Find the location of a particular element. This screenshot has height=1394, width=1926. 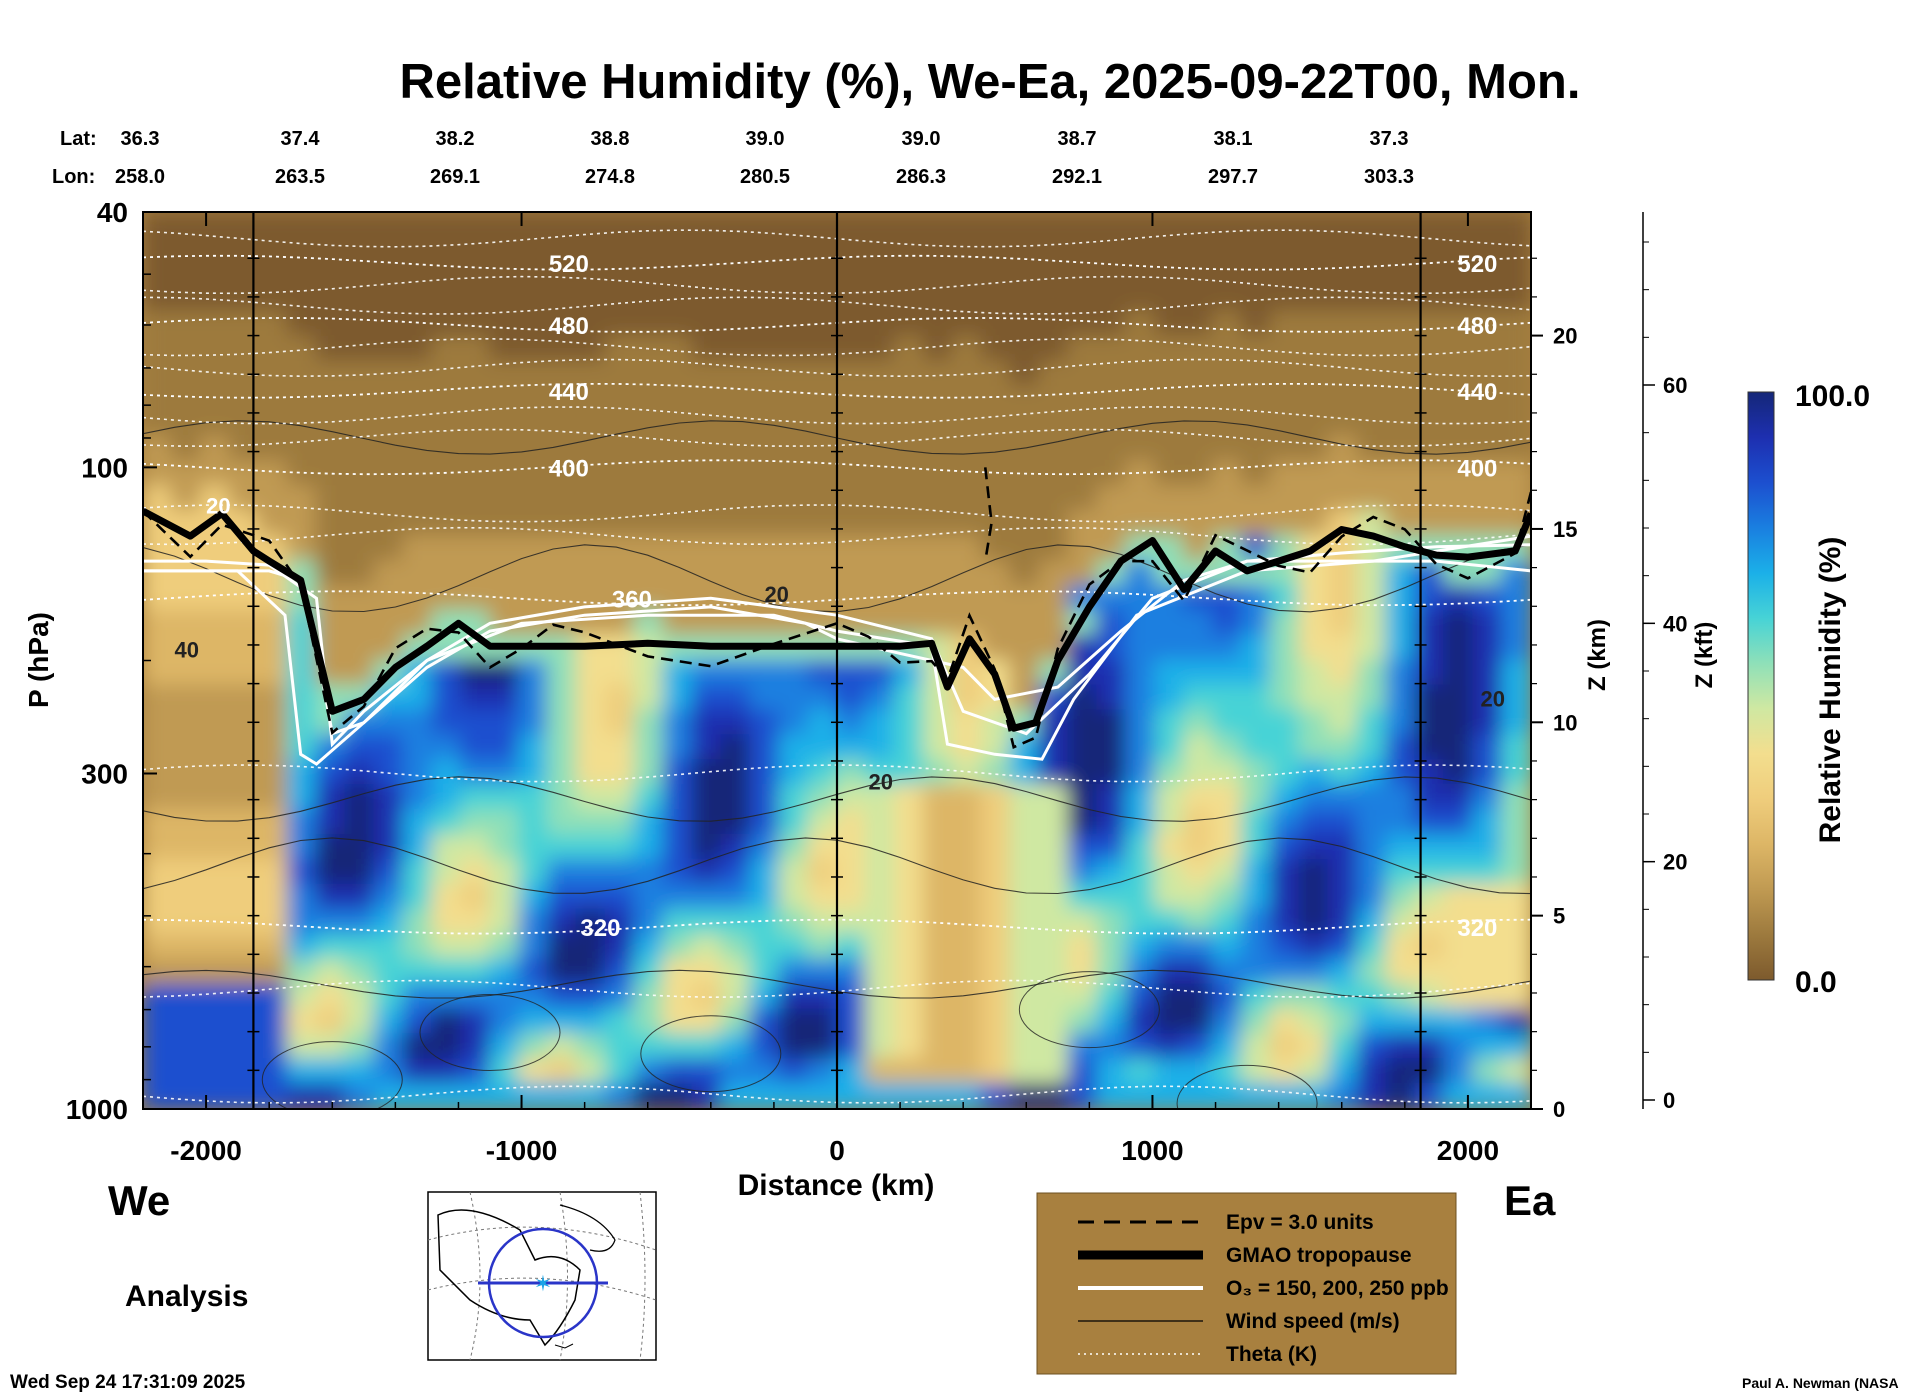

wind-line is located at coordinates (490, 1033).